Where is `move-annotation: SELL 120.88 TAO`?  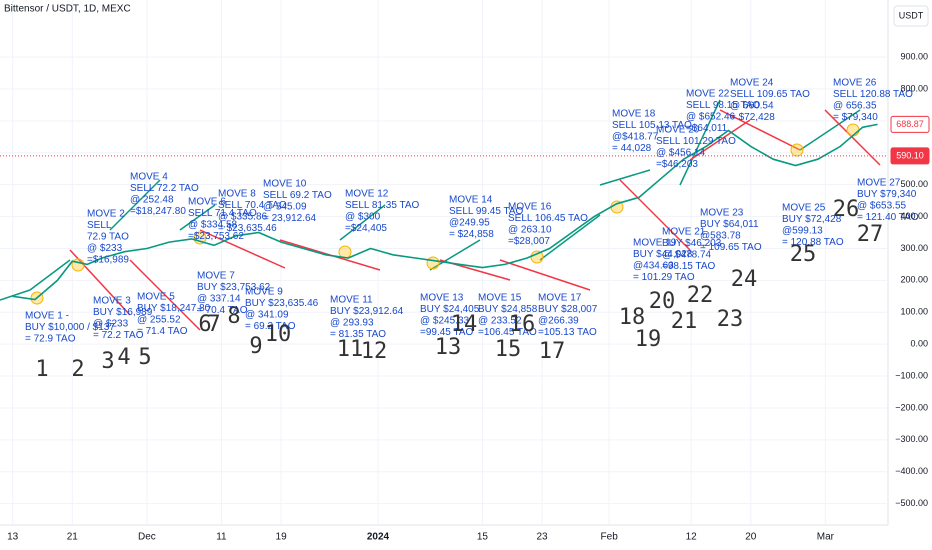 move-annotation: SELL 120.88 TAO is located at coordinates (873, 94).